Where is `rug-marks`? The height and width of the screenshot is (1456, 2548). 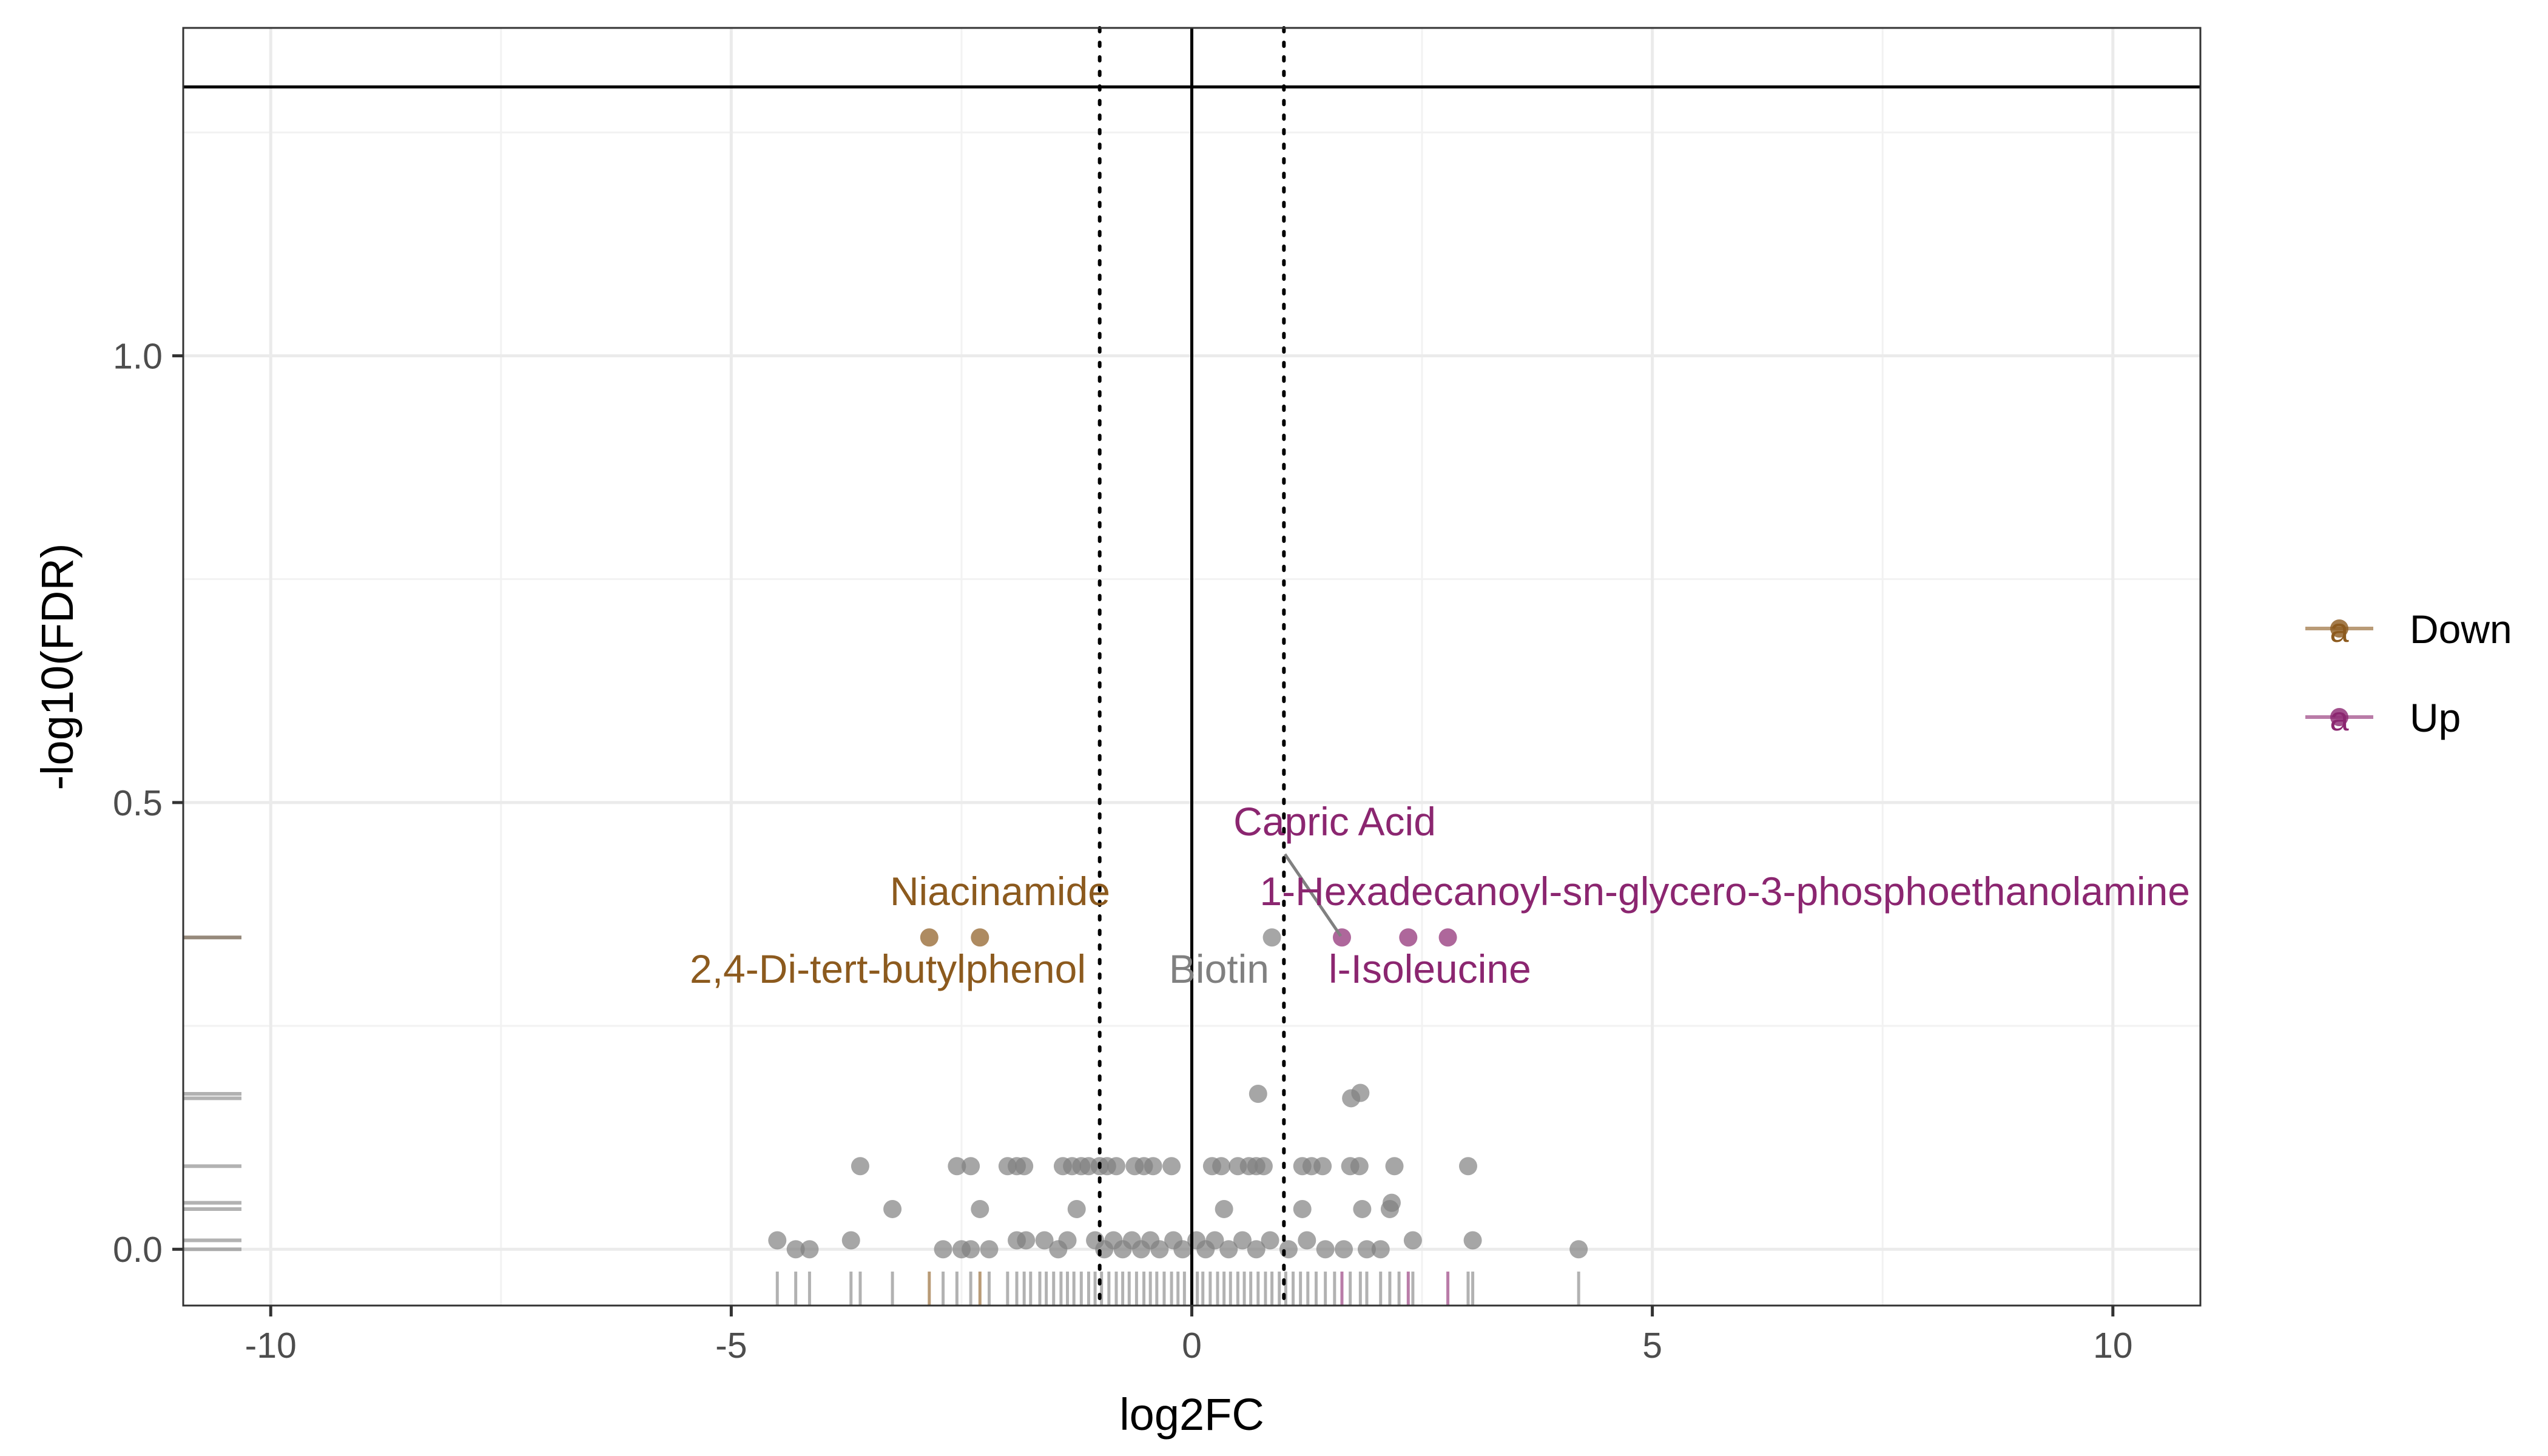 rug-marks is located at coordinates (881, 1120).